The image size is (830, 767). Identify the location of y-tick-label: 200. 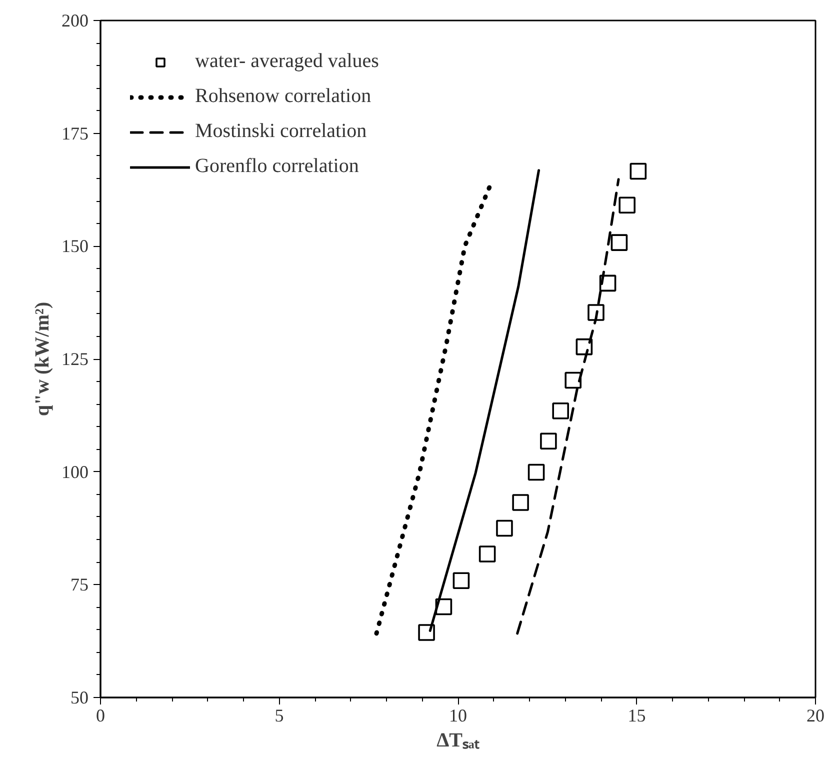
(75, 20).